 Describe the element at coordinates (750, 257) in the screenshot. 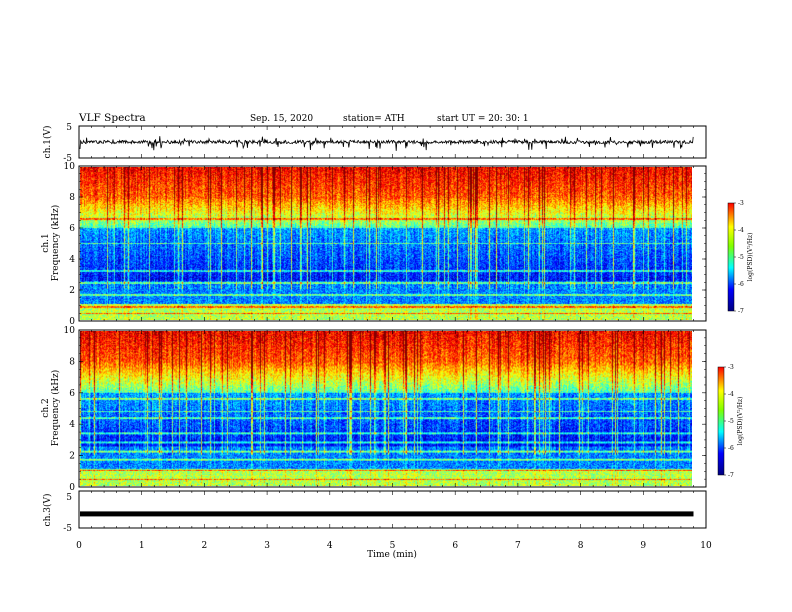

I see `ch1-colorbar-label: log(PSD)(V²/Hz)` at that location.